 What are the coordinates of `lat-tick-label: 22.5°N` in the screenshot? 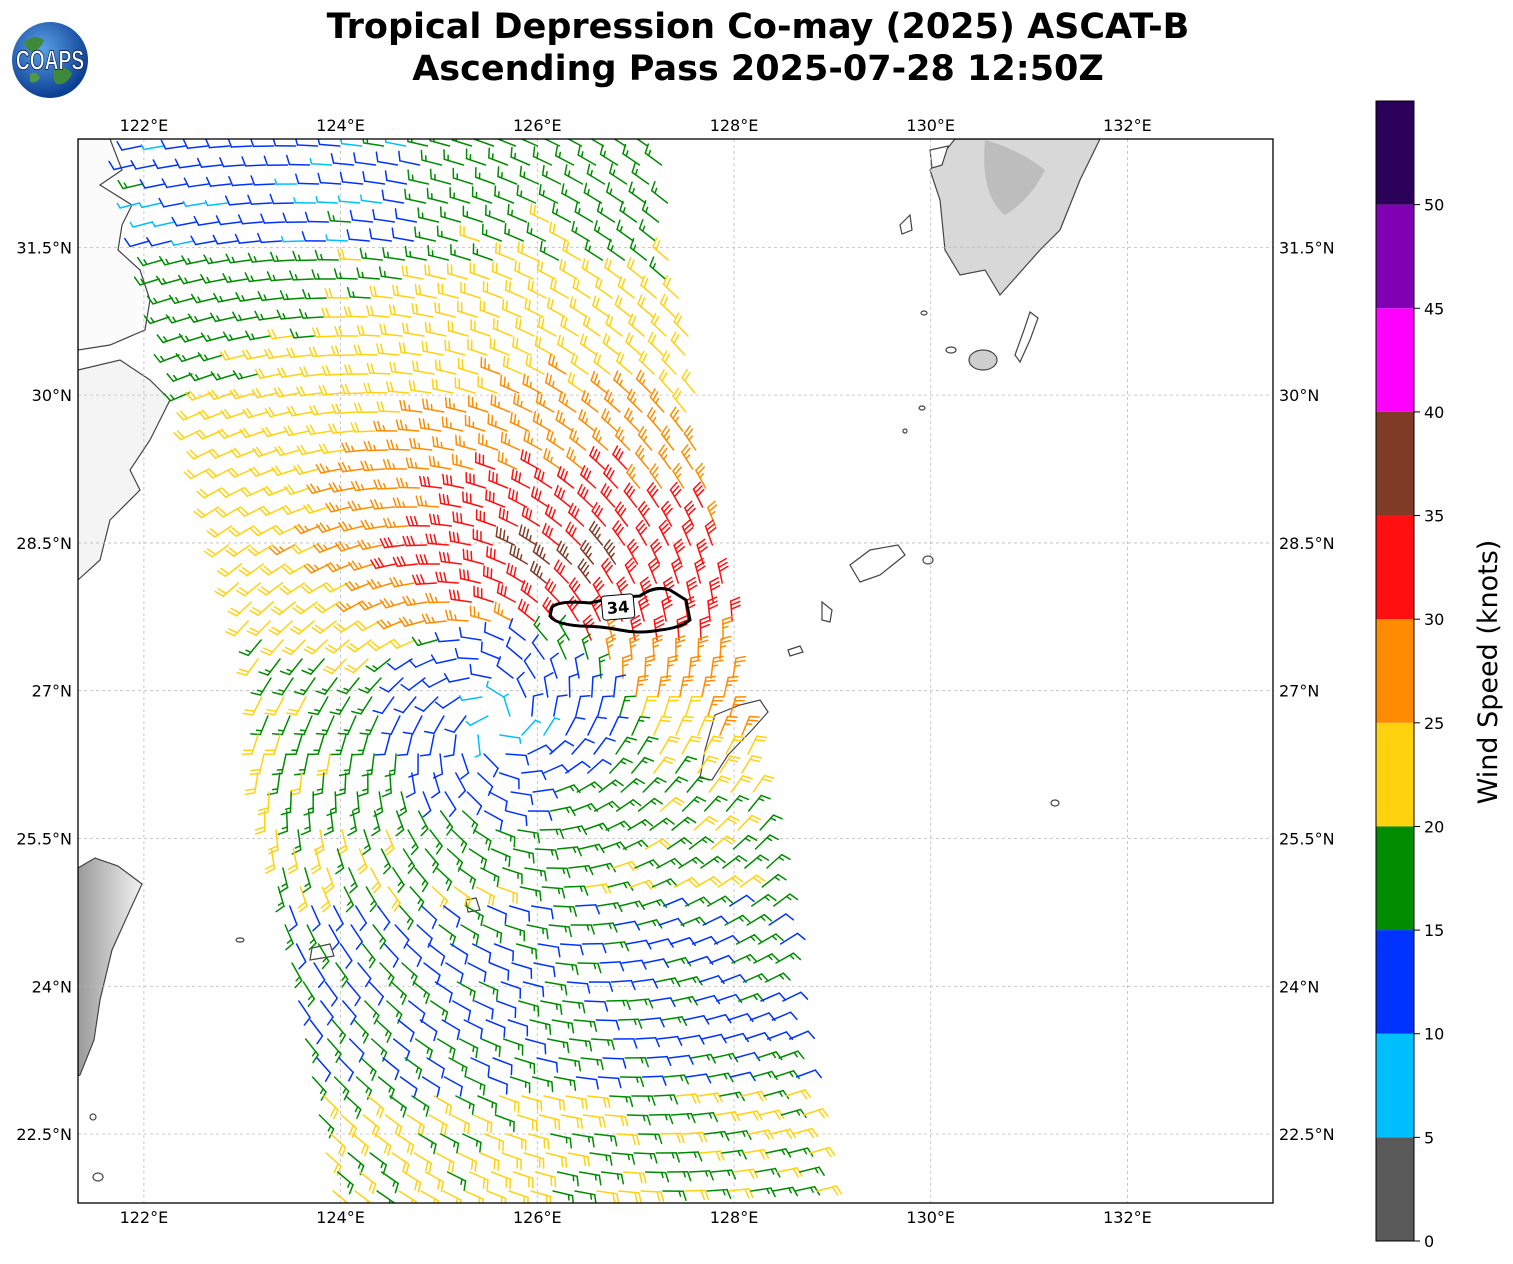 It's located at (1307, 1134).